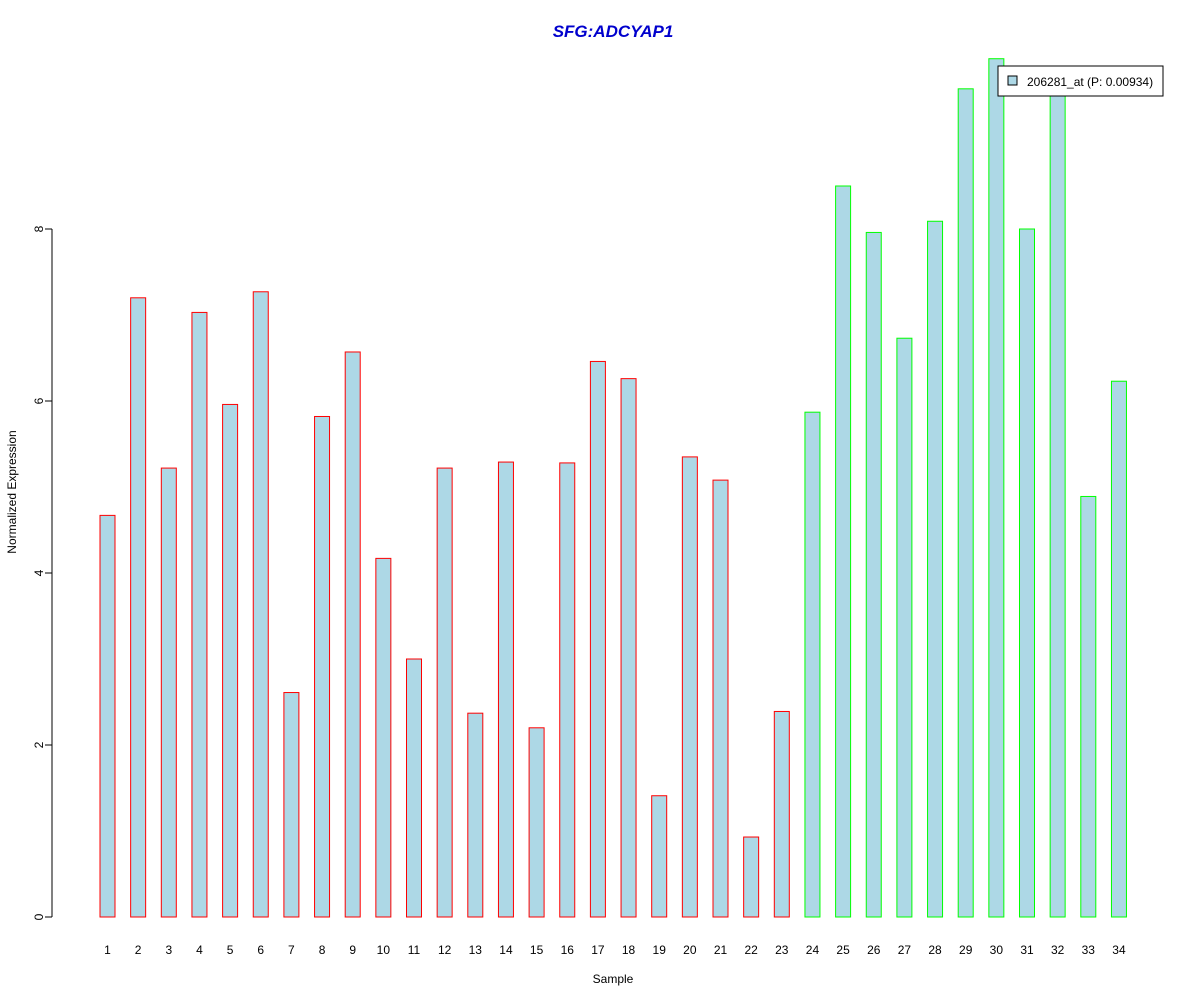  Describe the element at coordinates (39, 400) in the screenshot. I see `y-tick-label: 6` at that location.